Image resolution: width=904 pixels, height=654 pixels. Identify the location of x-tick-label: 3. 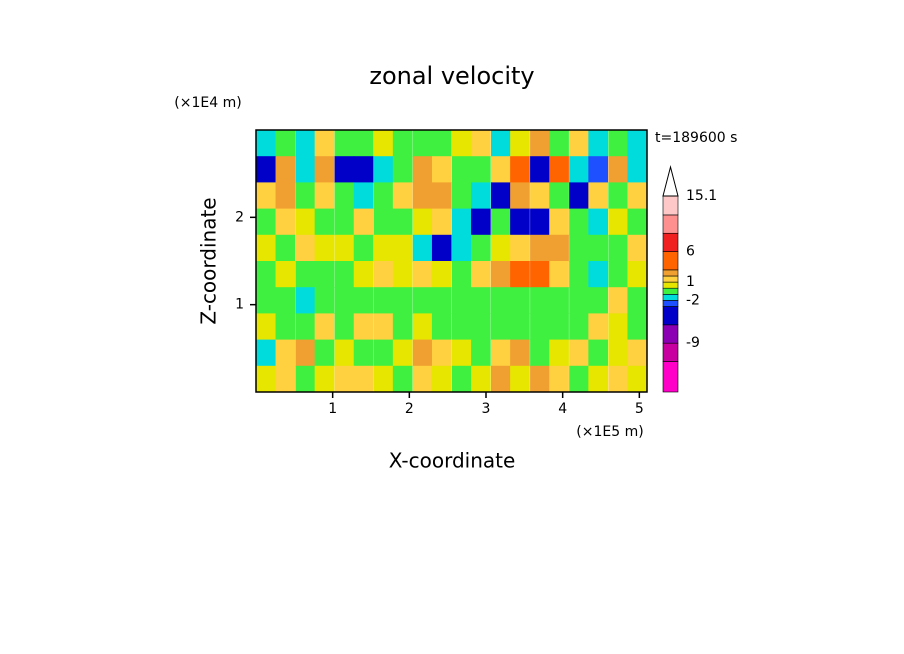
(486, 409).